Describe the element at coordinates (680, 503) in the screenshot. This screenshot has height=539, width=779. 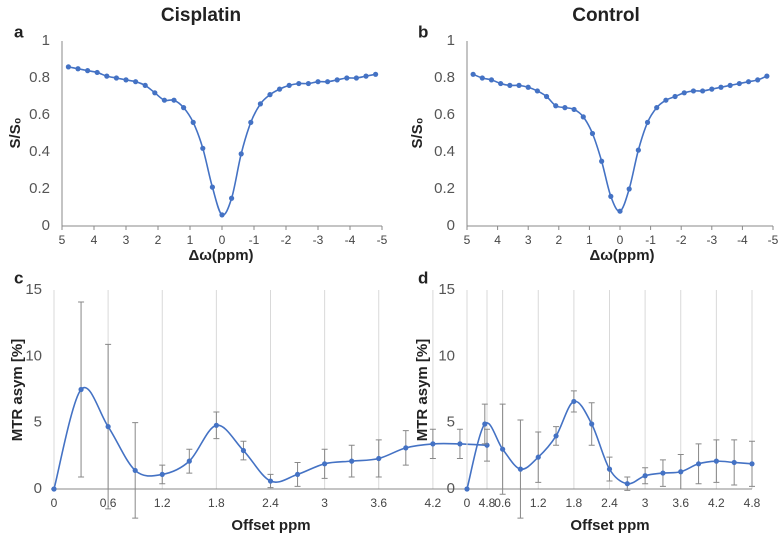
I see `x-tick-label: 3.6` at that location.